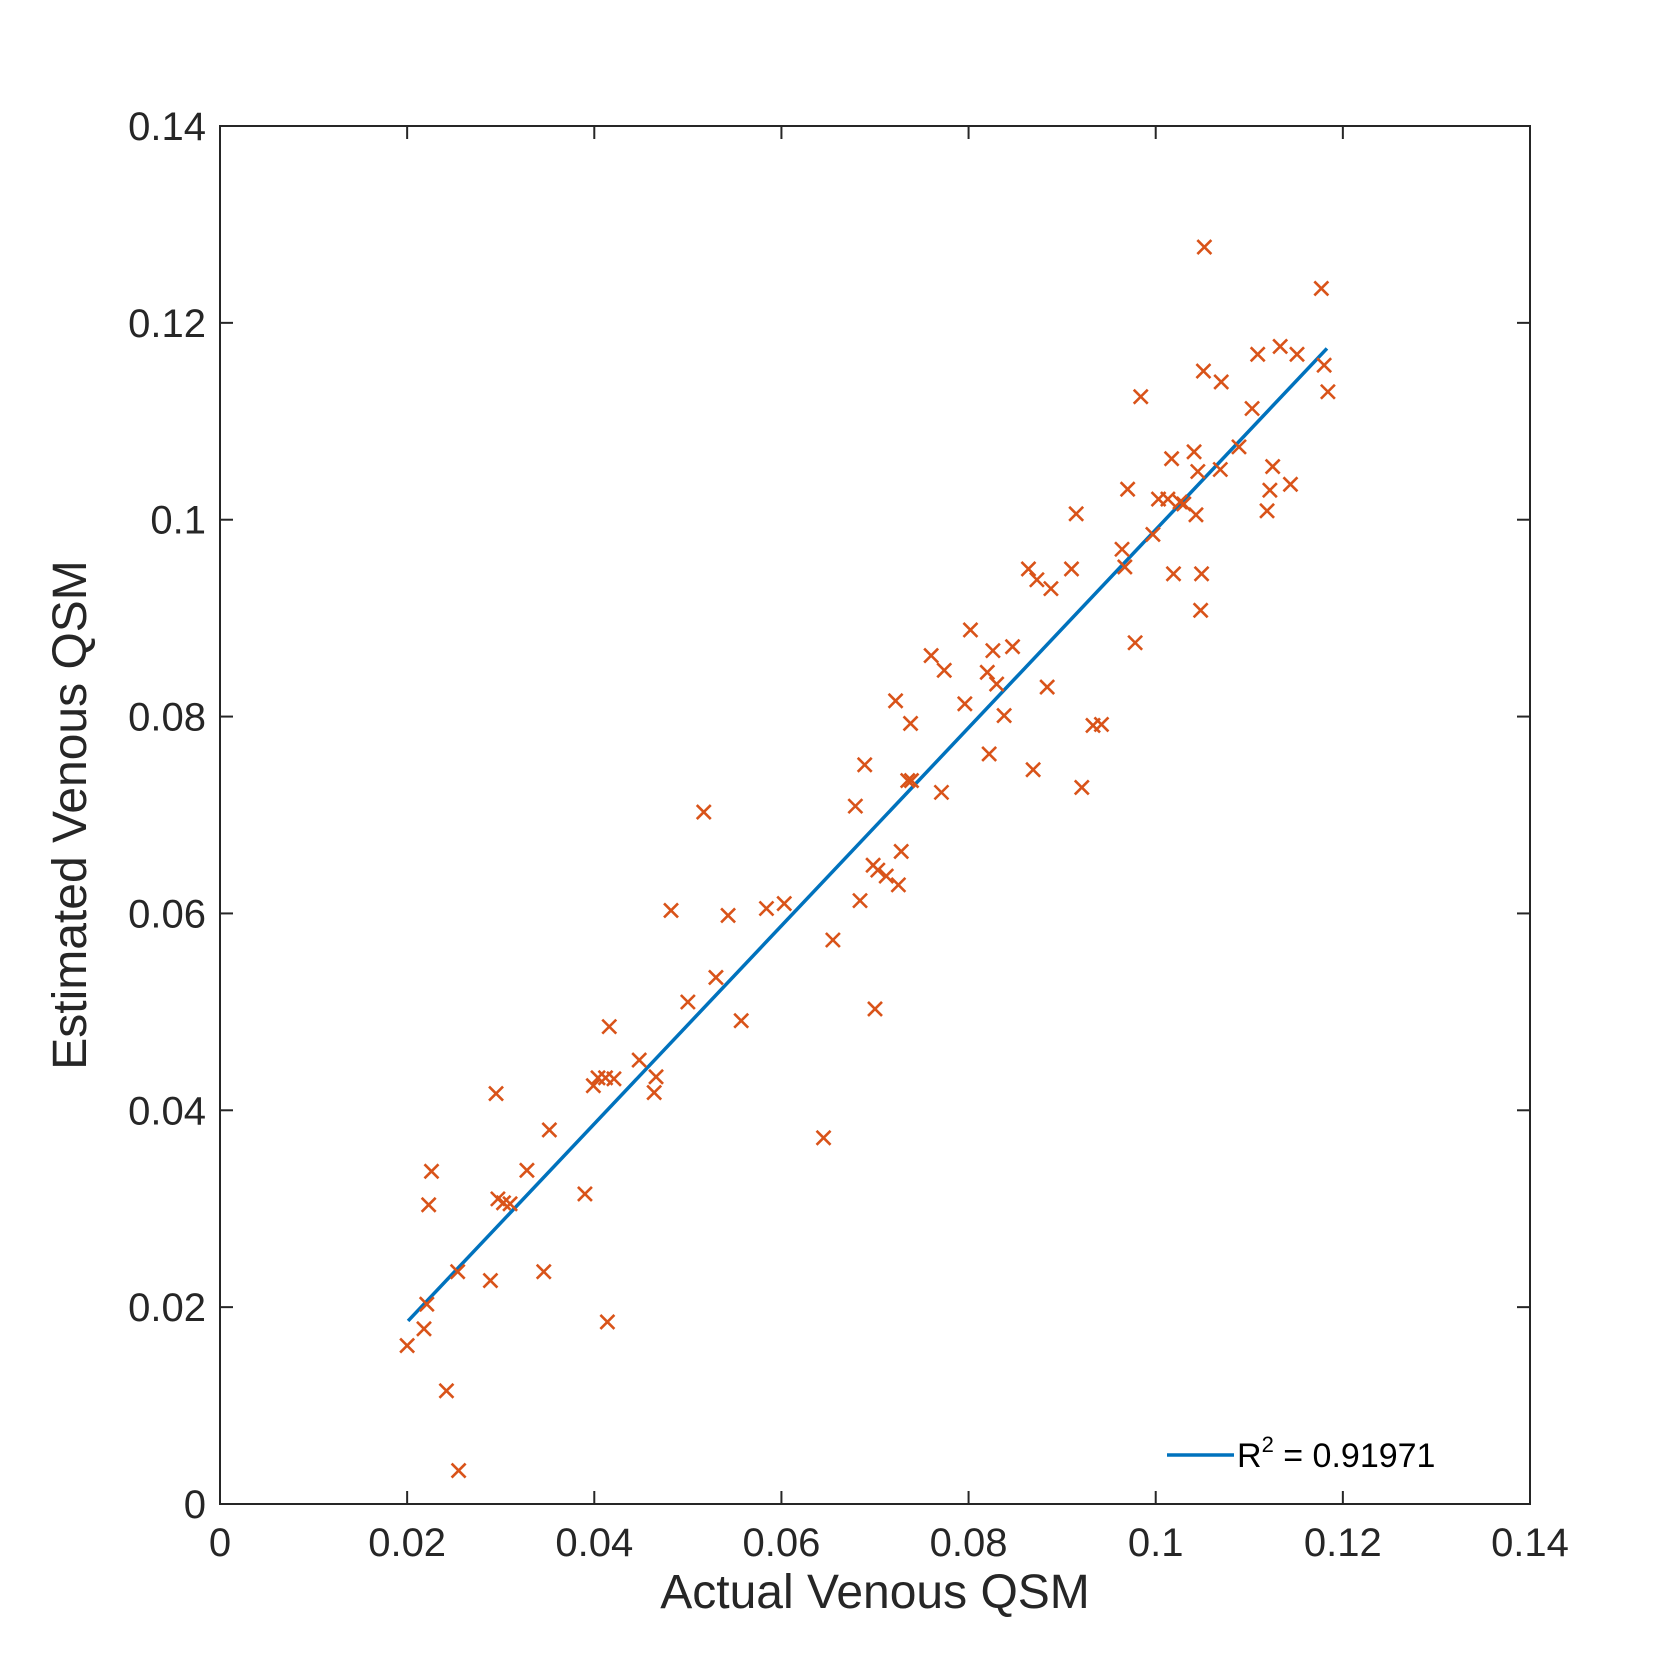 The height and width of the screenshot is (1667, 1667). I want to click on y-tick-label: 0.12, so click(167, 324).